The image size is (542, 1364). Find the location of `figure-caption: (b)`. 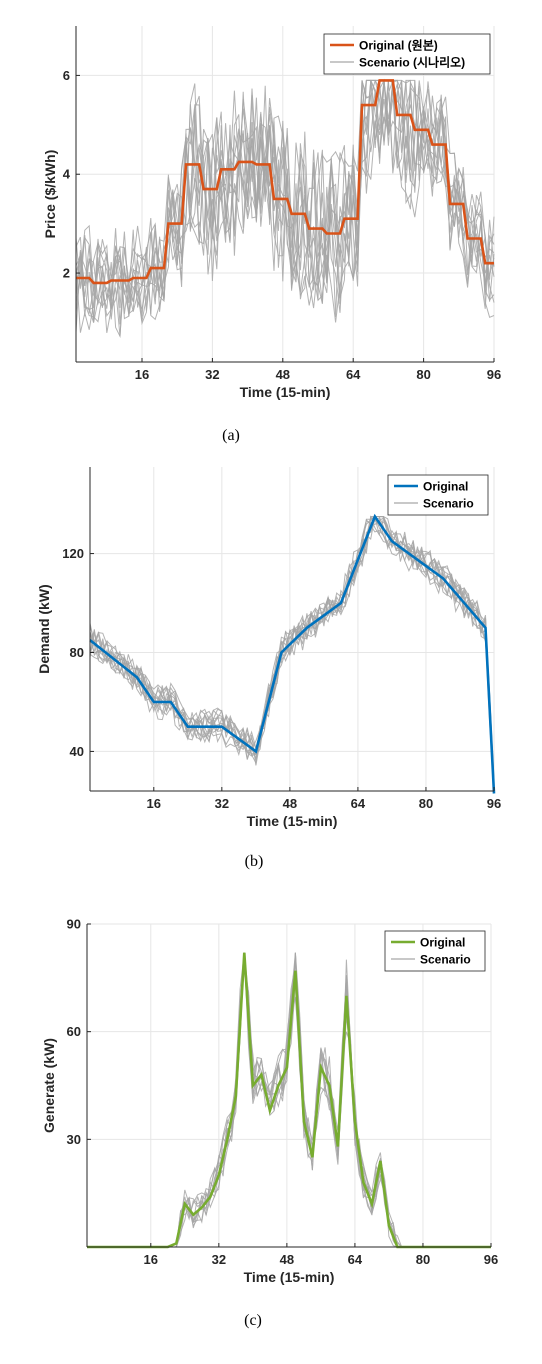

figure-caption: (b) is located at coordinates (254, 861).